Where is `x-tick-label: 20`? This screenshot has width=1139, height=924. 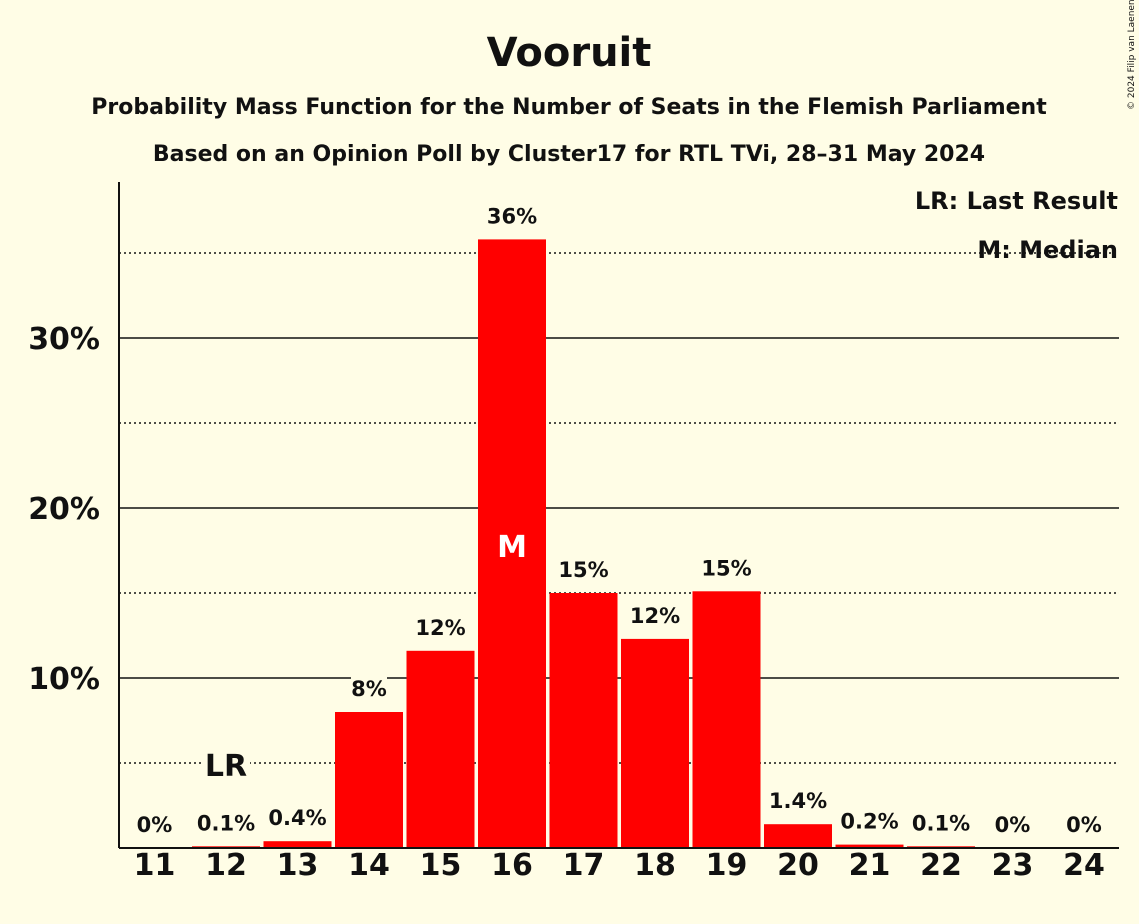
x-tick-label: 20 is located at coordinates (798, 865).